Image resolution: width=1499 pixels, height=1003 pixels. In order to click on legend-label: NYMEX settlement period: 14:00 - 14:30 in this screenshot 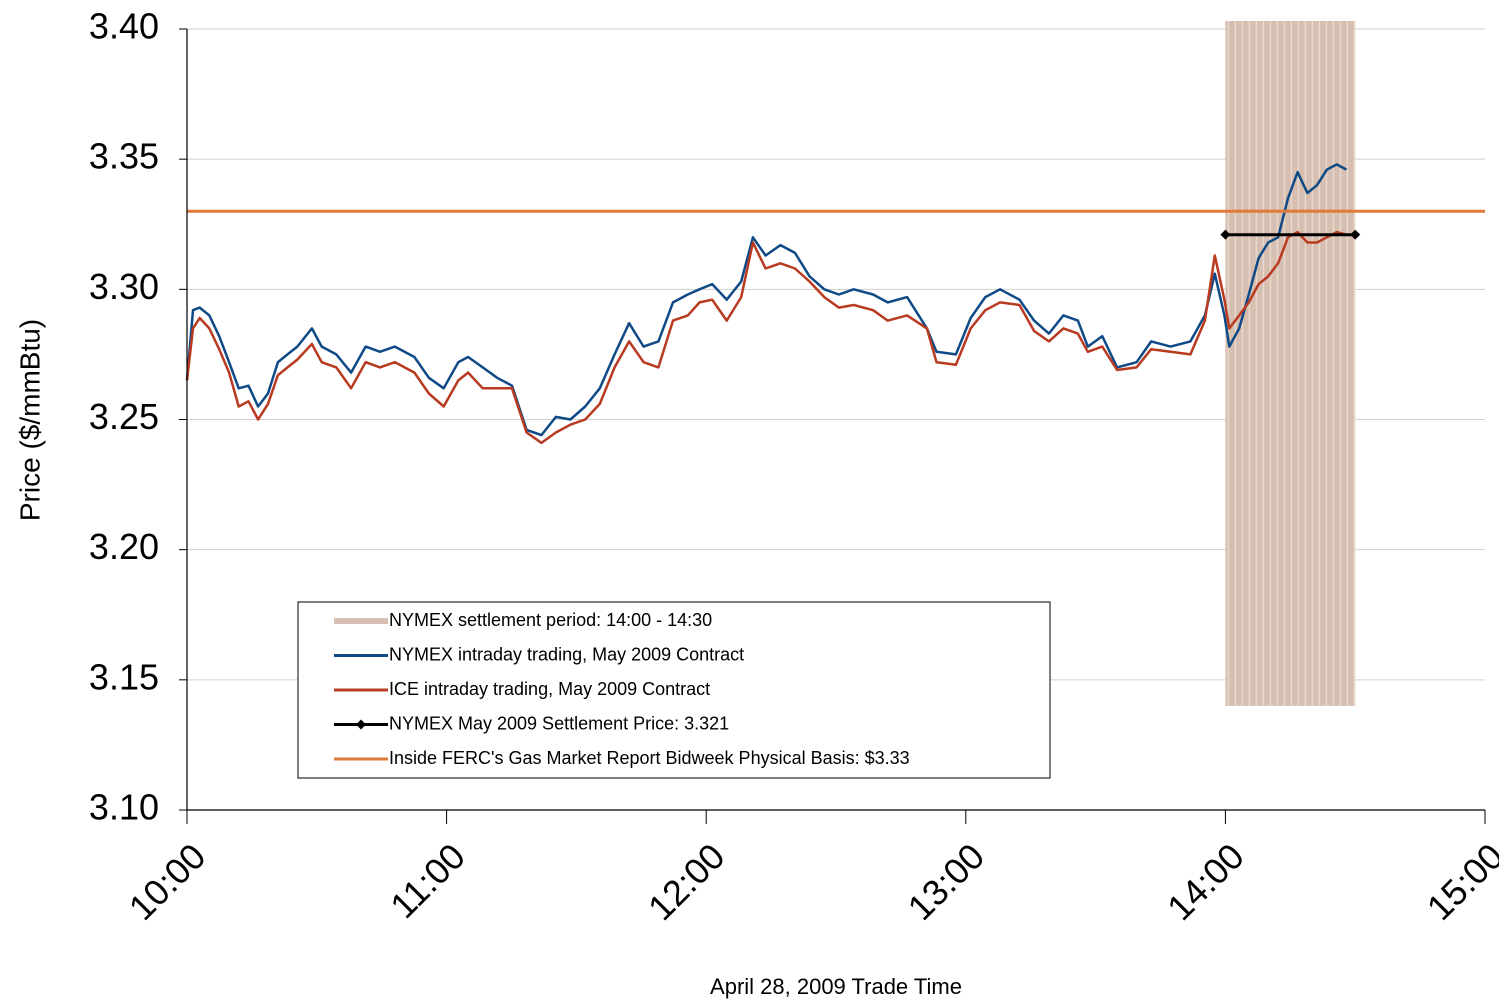, I will do `click(550, 620)`.